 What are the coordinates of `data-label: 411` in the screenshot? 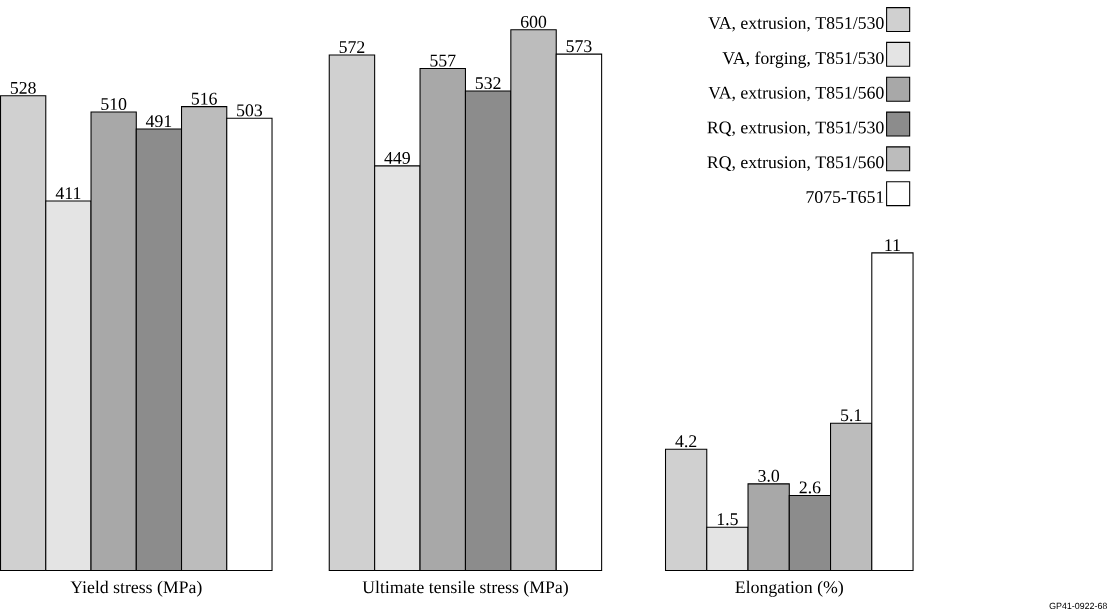 It's located at (68, 193).